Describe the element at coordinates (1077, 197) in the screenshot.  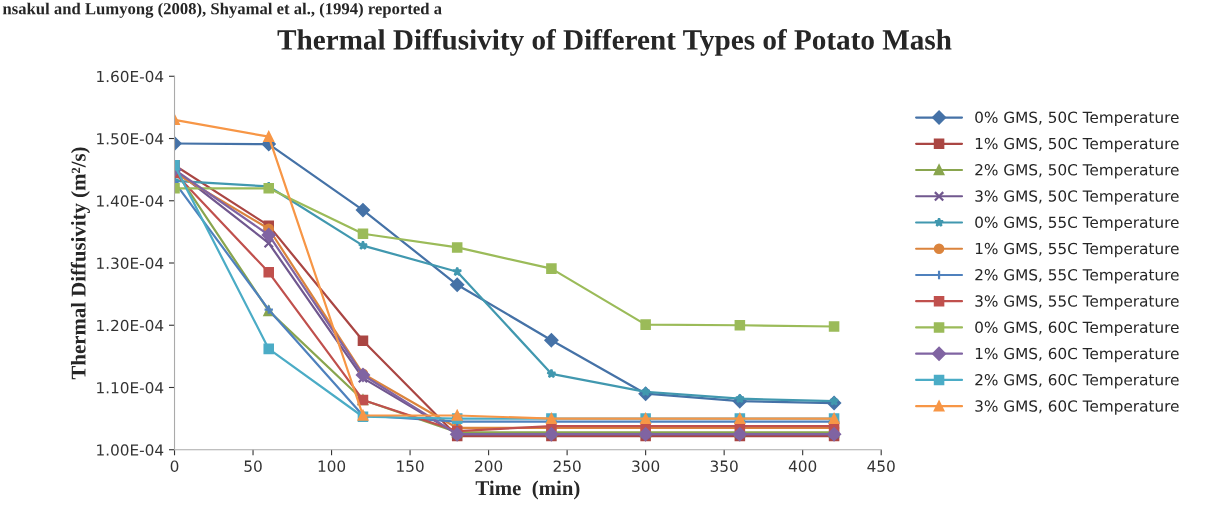
I see `legend-label: 3% GMS, 50C Temperature` at that location.